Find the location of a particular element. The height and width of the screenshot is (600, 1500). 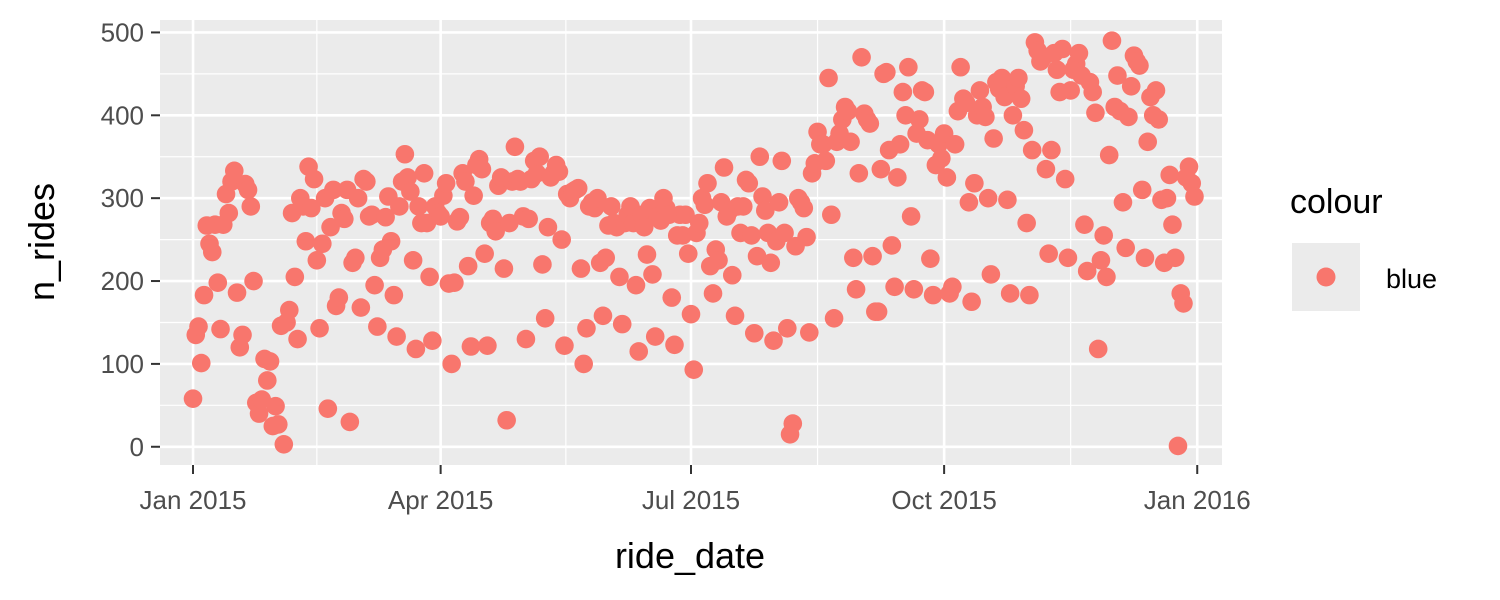

y-axis-title: n_rides is located at coordinates (41, 242).